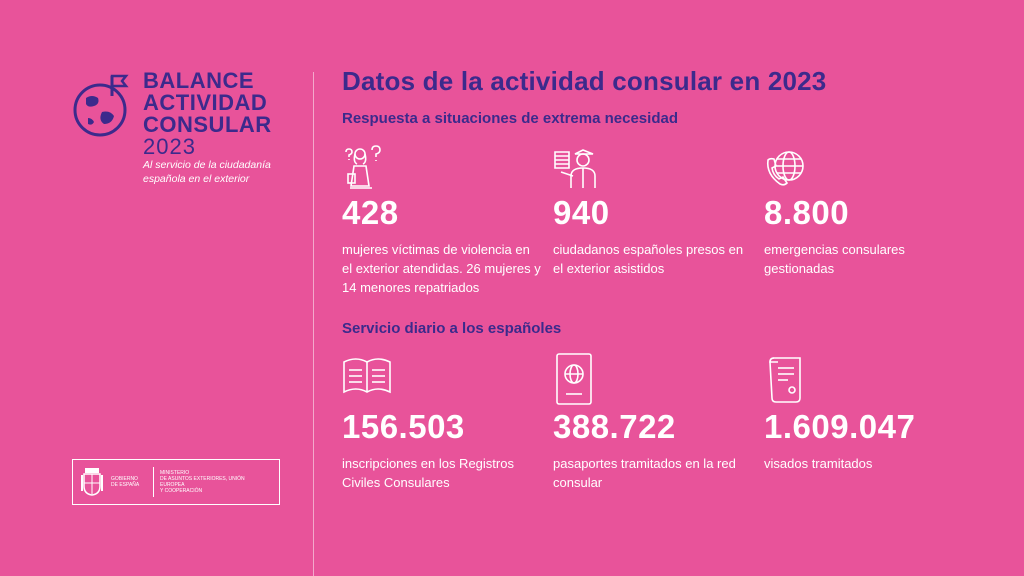 Image resolution: width=1024 pixels, height=576 pixels. I want to click on passport-icon, so click(574, 379).